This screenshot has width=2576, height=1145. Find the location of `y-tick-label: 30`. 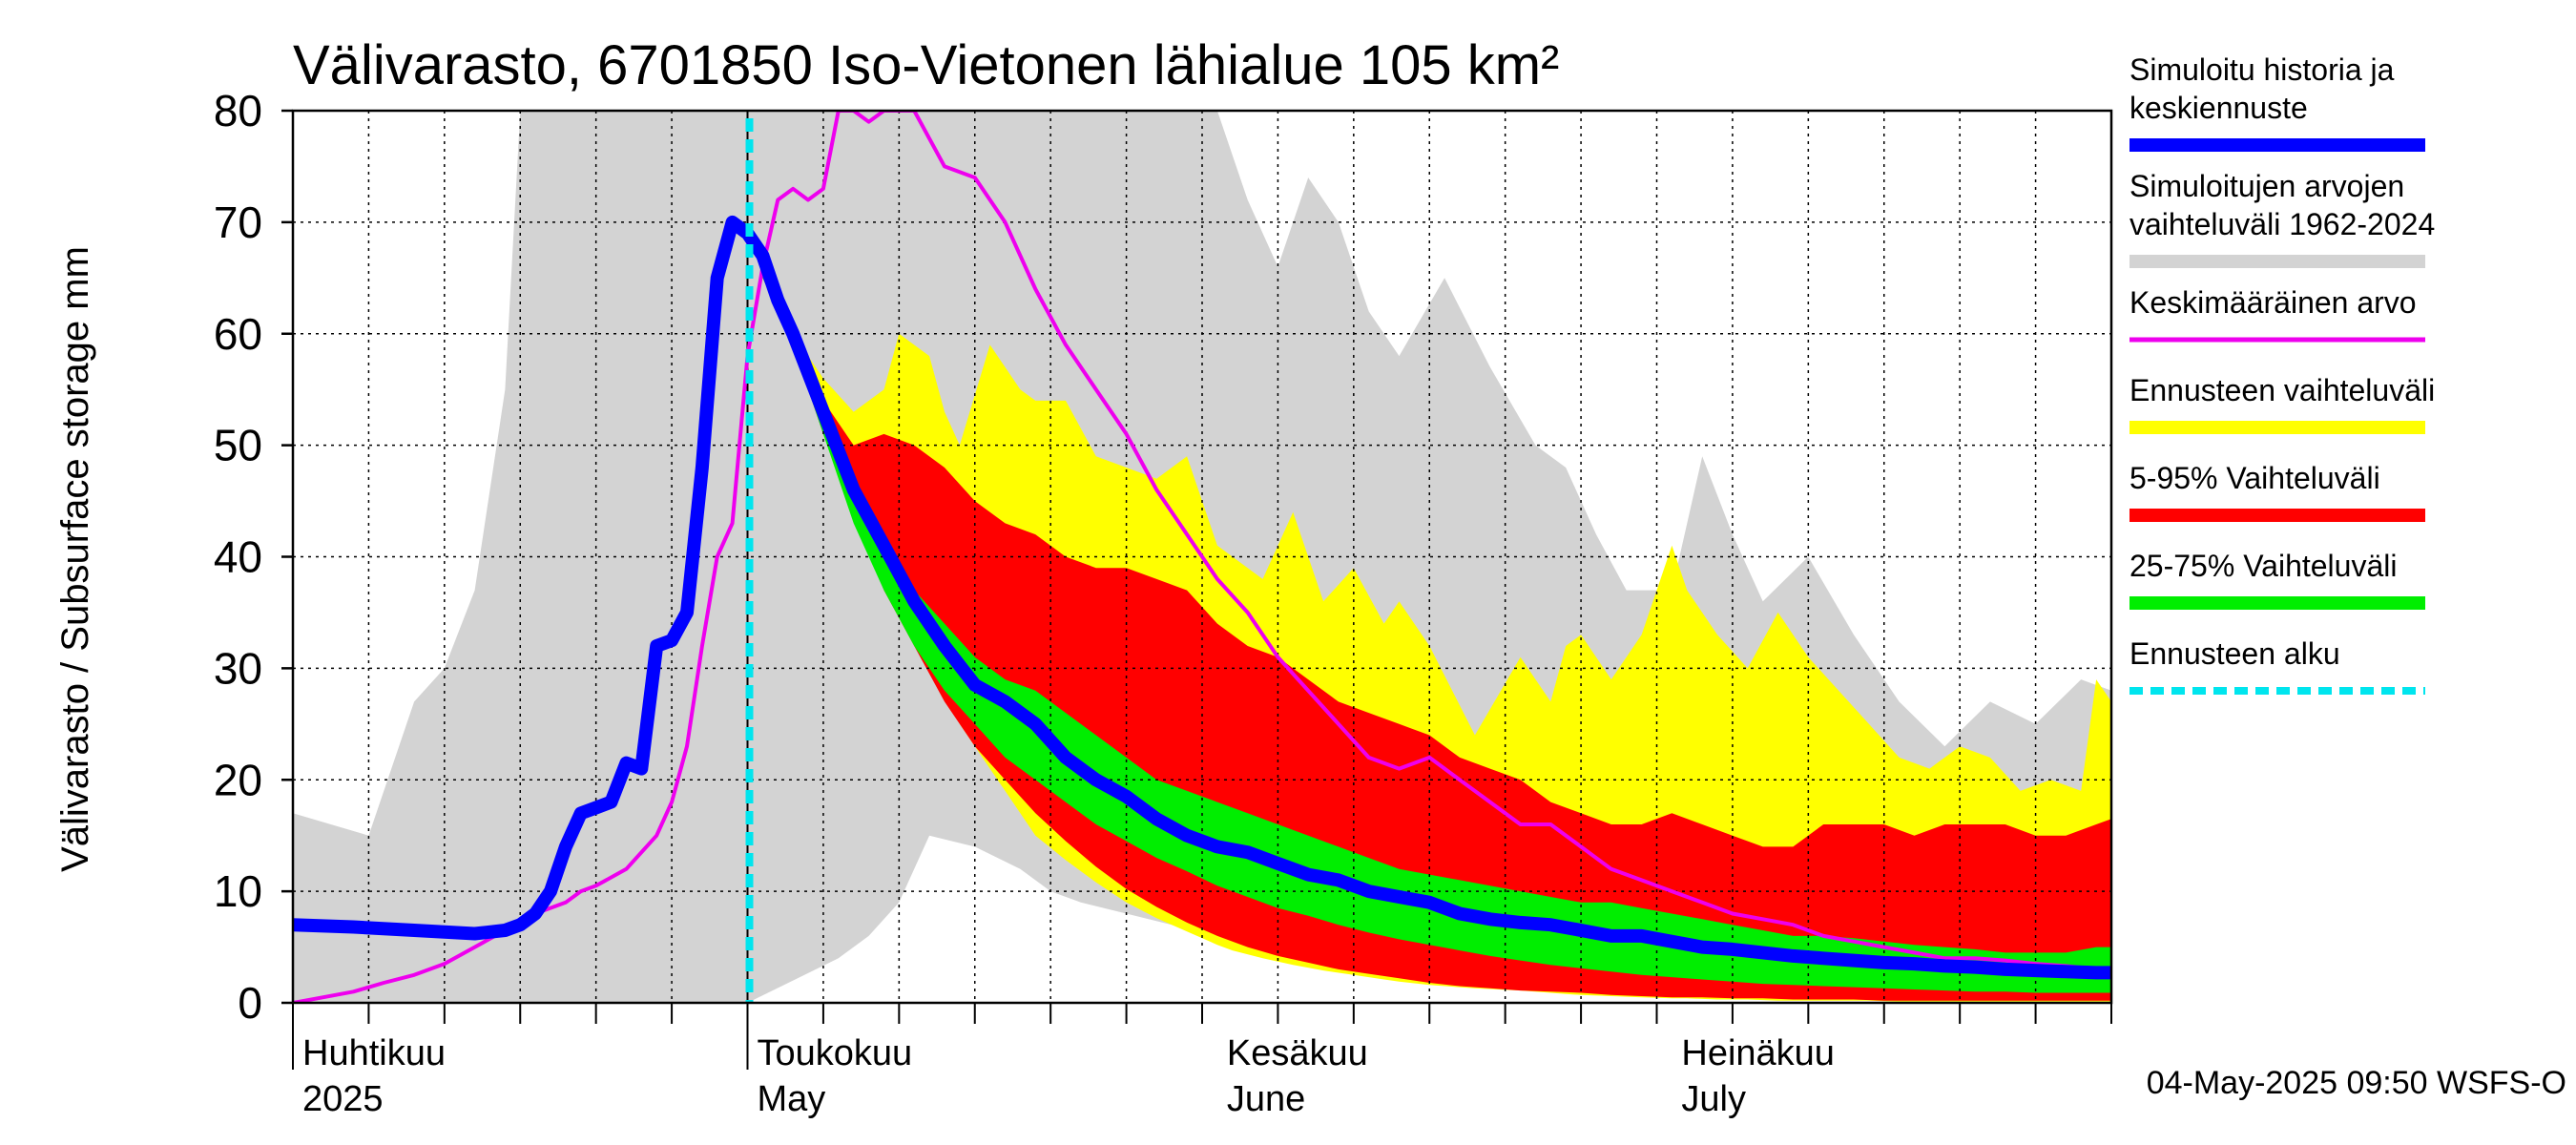

y-tick-label: 30 is located at coordinates (238, 668).